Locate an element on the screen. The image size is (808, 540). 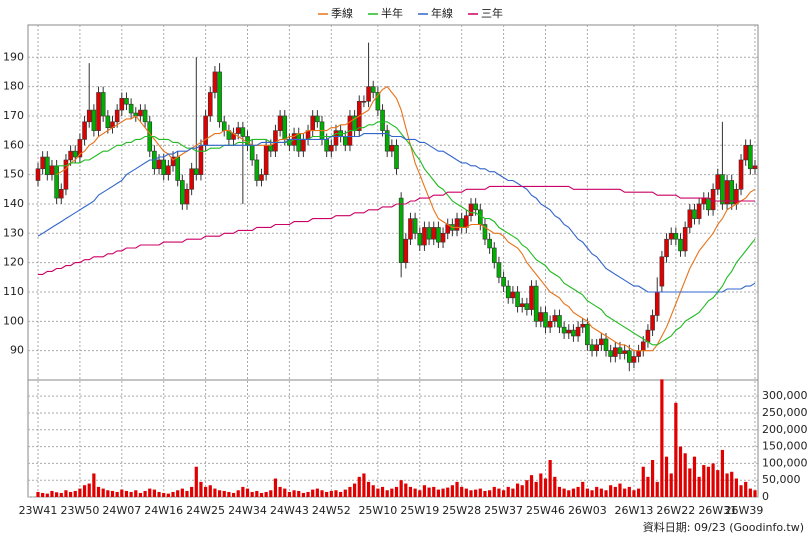
x-tick-label: 25W37 is located at coordinates (503, 510).